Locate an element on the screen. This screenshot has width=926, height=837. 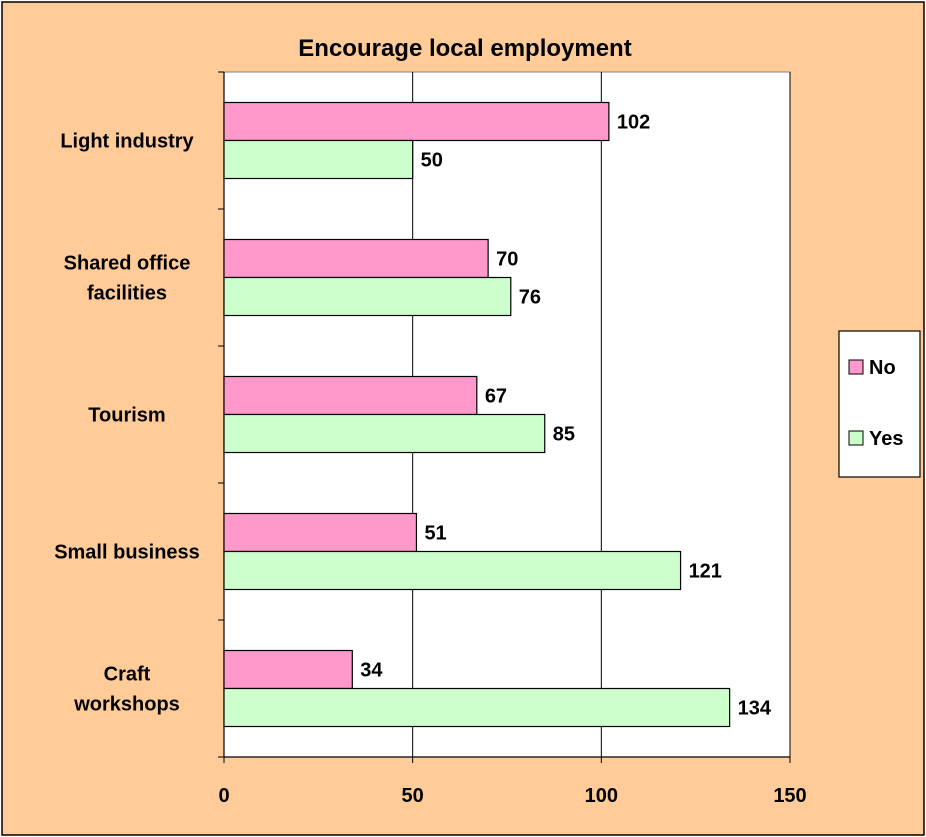
category-label-line: Craft is located at coordinates (127, 675).